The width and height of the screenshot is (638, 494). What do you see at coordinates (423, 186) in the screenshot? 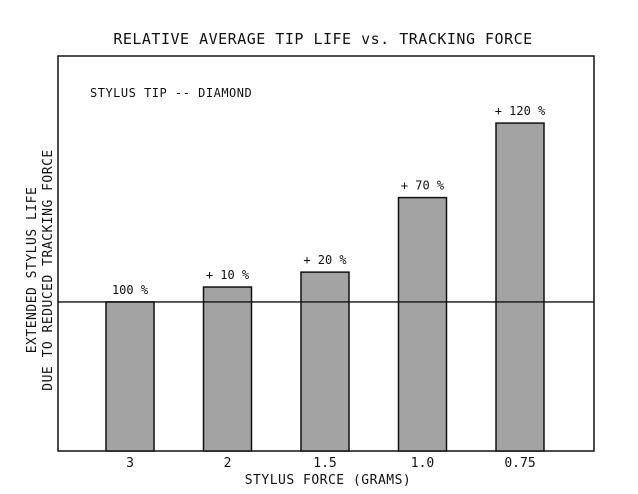
I see `data-label-1-0: + 70 %` at bounding box center [423, 186].